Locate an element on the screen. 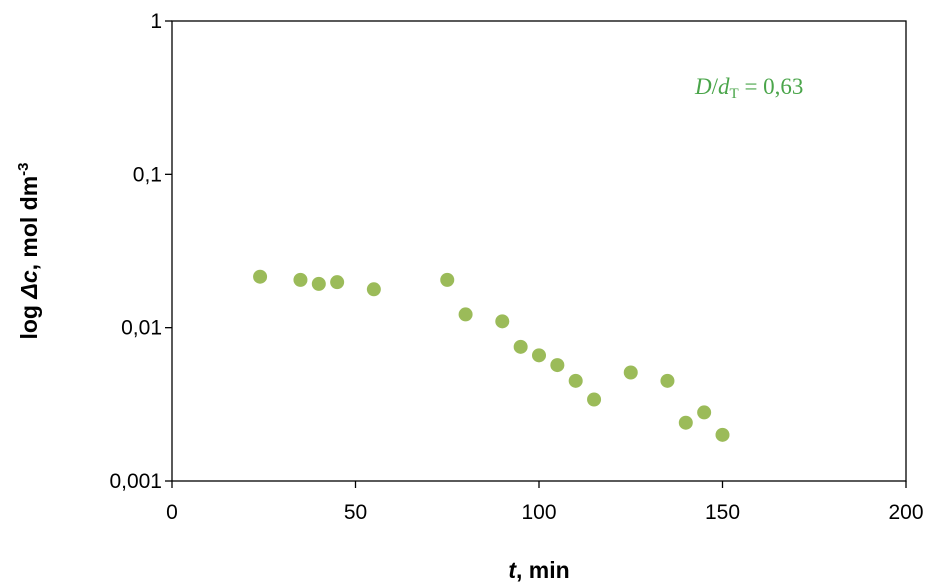 This screenshot has width=939, height=587. y-axis-title-unit: , mol dm is located at coordinates (29, 223).